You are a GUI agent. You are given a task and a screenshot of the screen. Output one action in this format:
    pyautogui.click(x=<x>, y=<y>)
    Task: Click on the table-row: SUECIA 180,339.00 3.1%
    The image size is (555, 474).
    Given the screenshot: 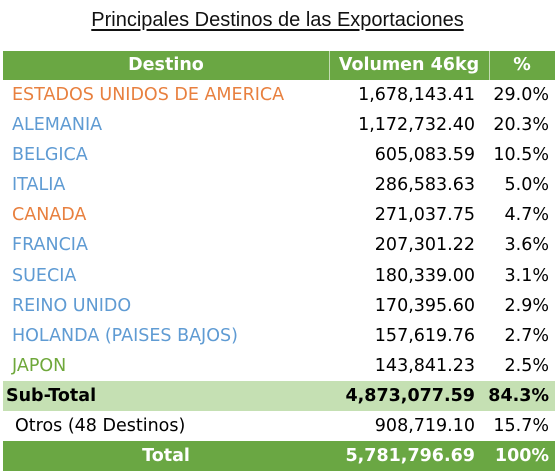 What is the action you would take?
    pyautogui.click(x=279, y=276)
    